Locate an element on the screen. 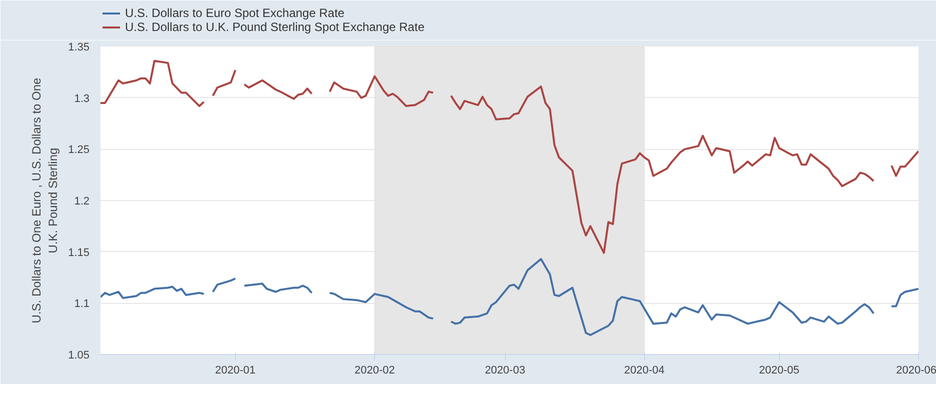  y-tick-label: 1.15 is located at coordinates (79, 252).